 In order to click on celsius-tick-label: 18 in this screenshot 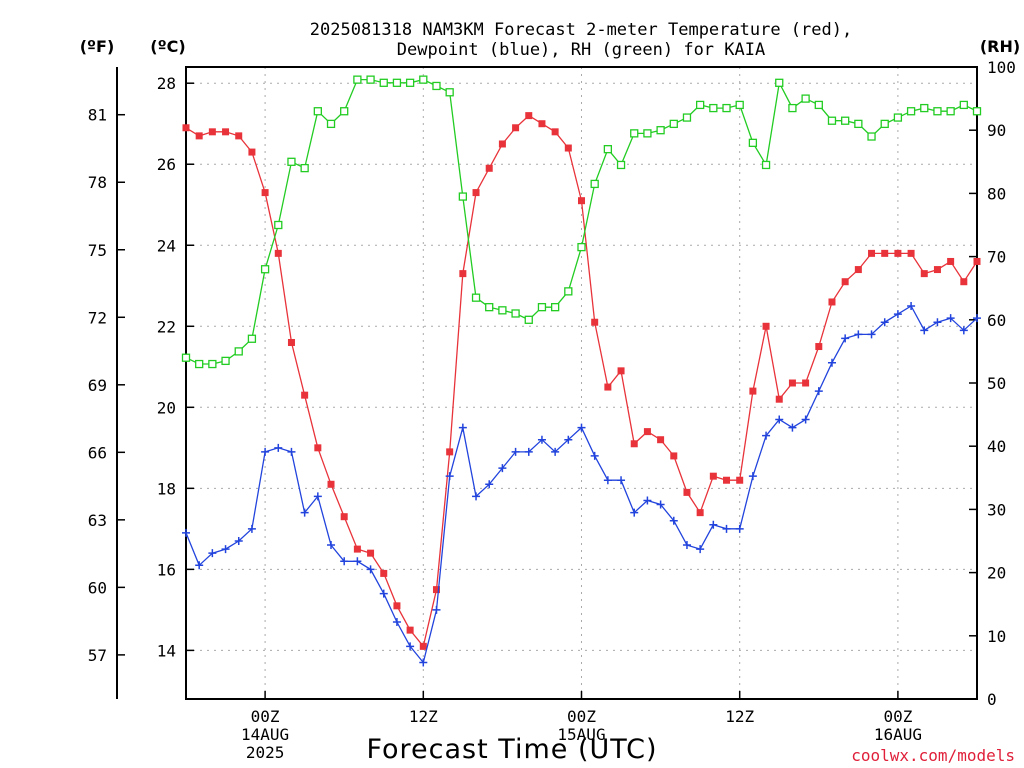, I will do `click(166, 488)`.